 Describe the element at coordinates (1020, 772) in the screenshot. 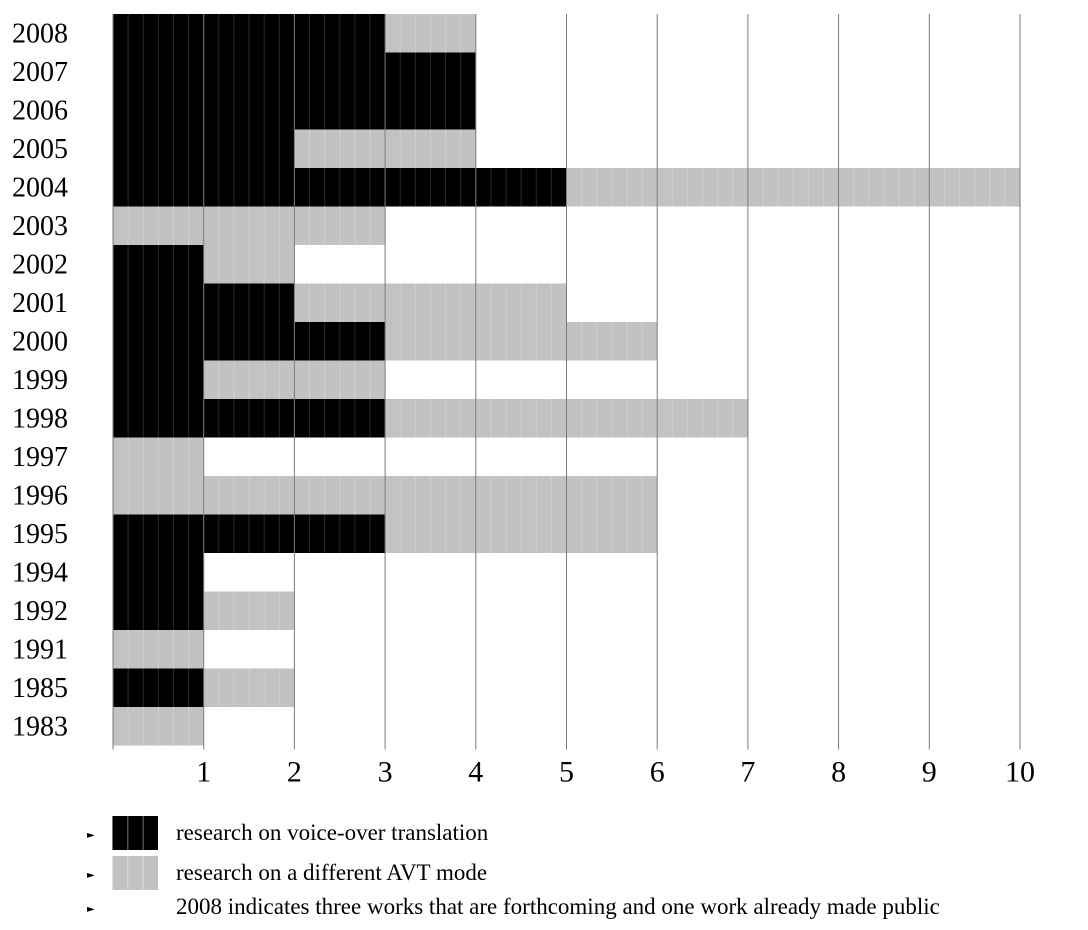

I see `x-tick-label: 10` at that location.